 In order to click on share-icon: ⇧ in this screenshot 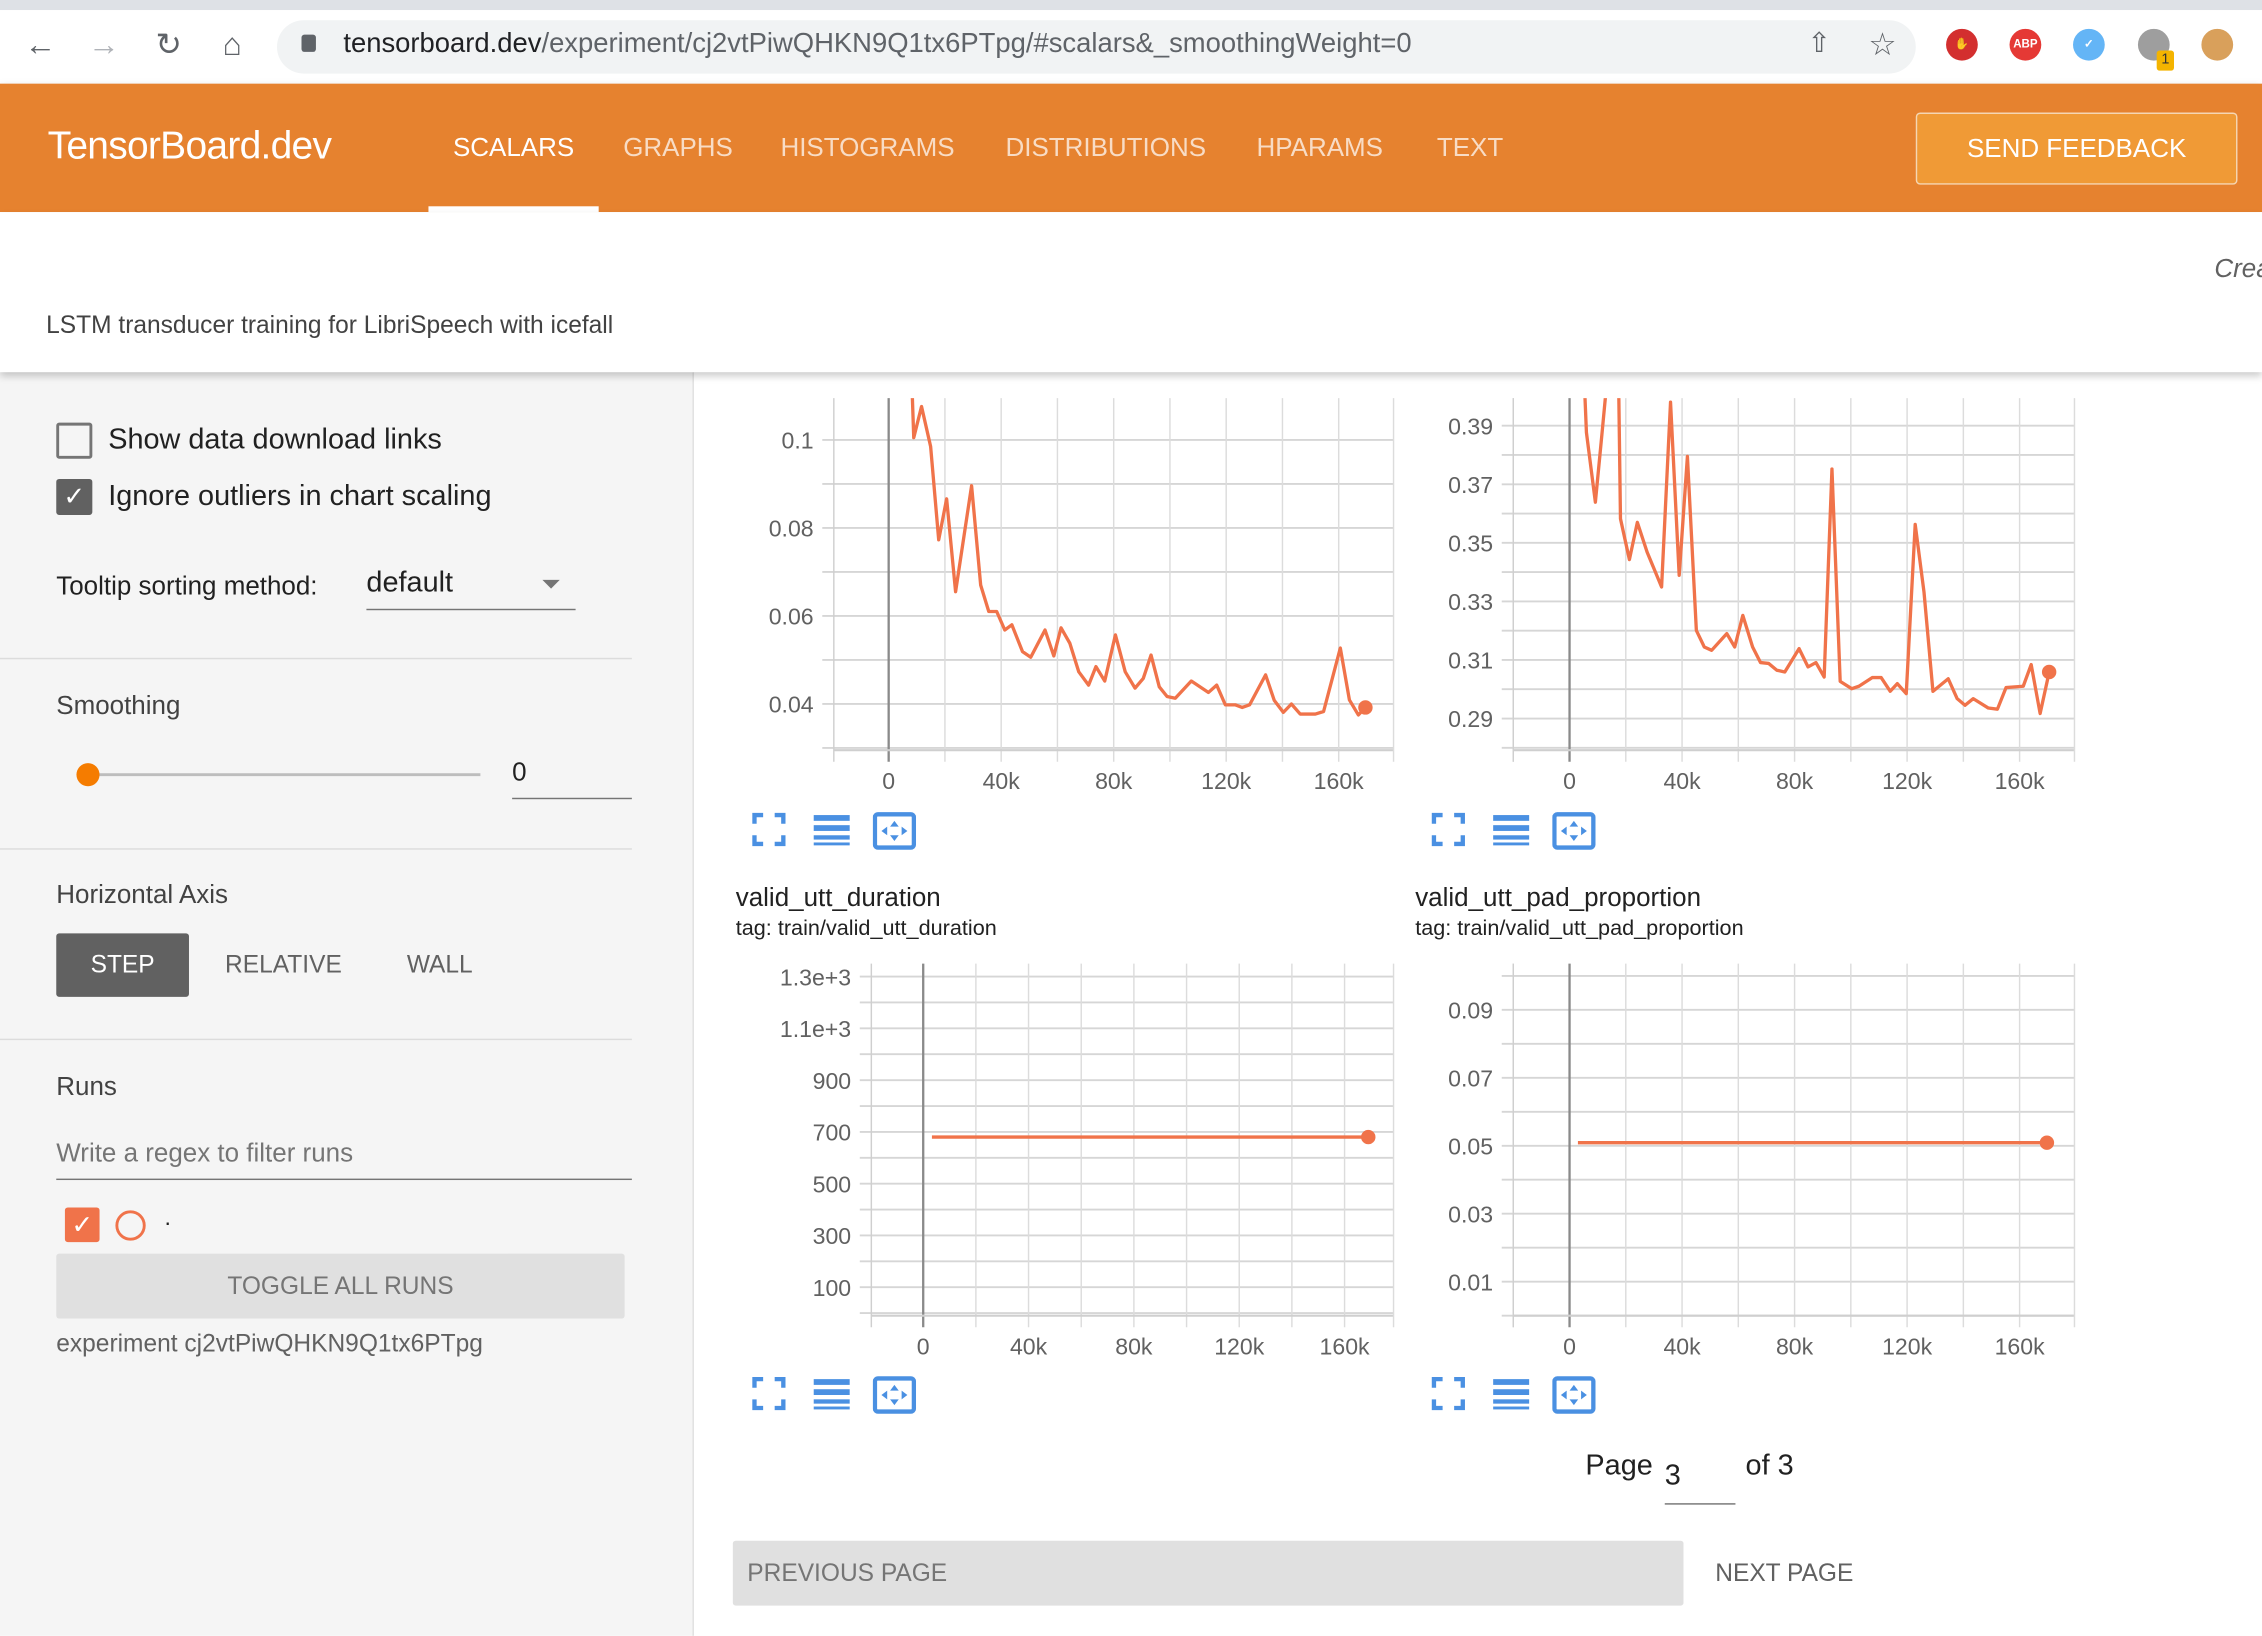, I will do `click(1819, 44)`.